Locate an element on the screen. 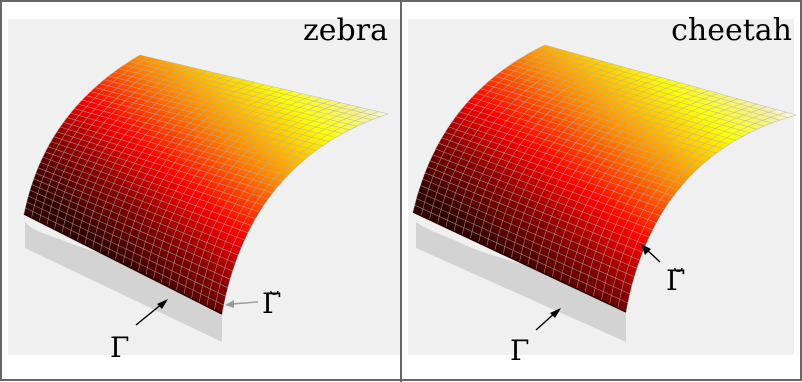  panel-label: zebra is located at coordinates (345, 30).